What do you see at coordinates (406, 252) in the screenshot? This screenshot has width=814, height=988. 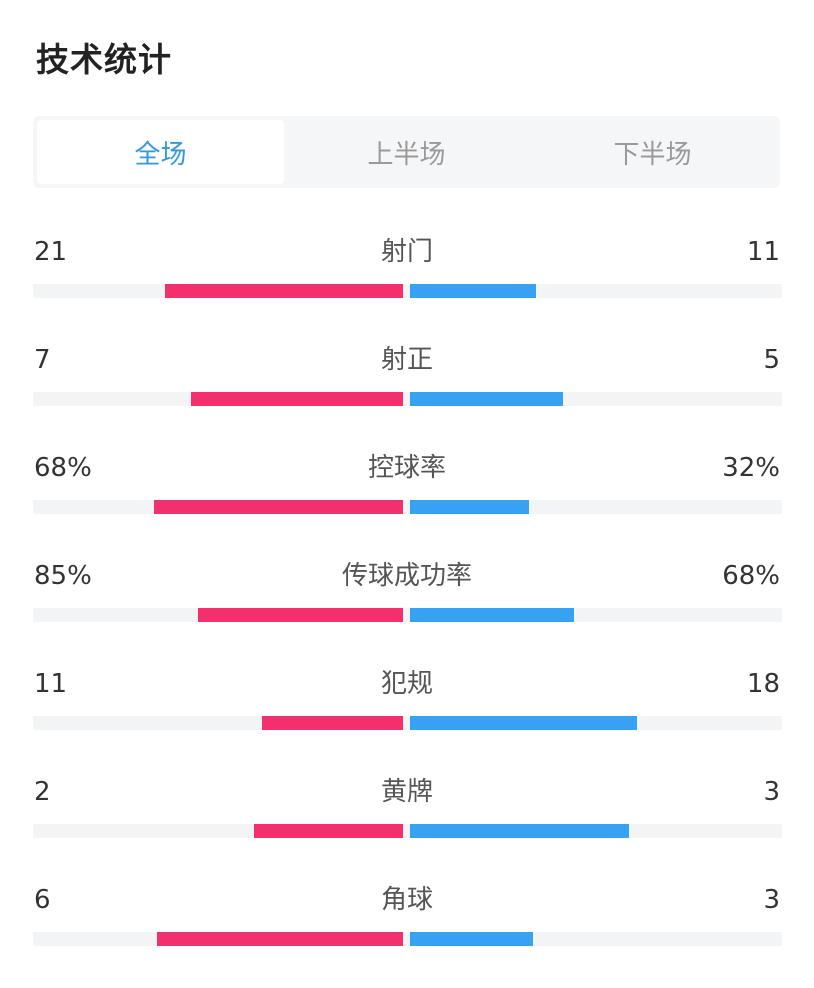 I see `stat-label: 射门` at bounding box center [406, 252].